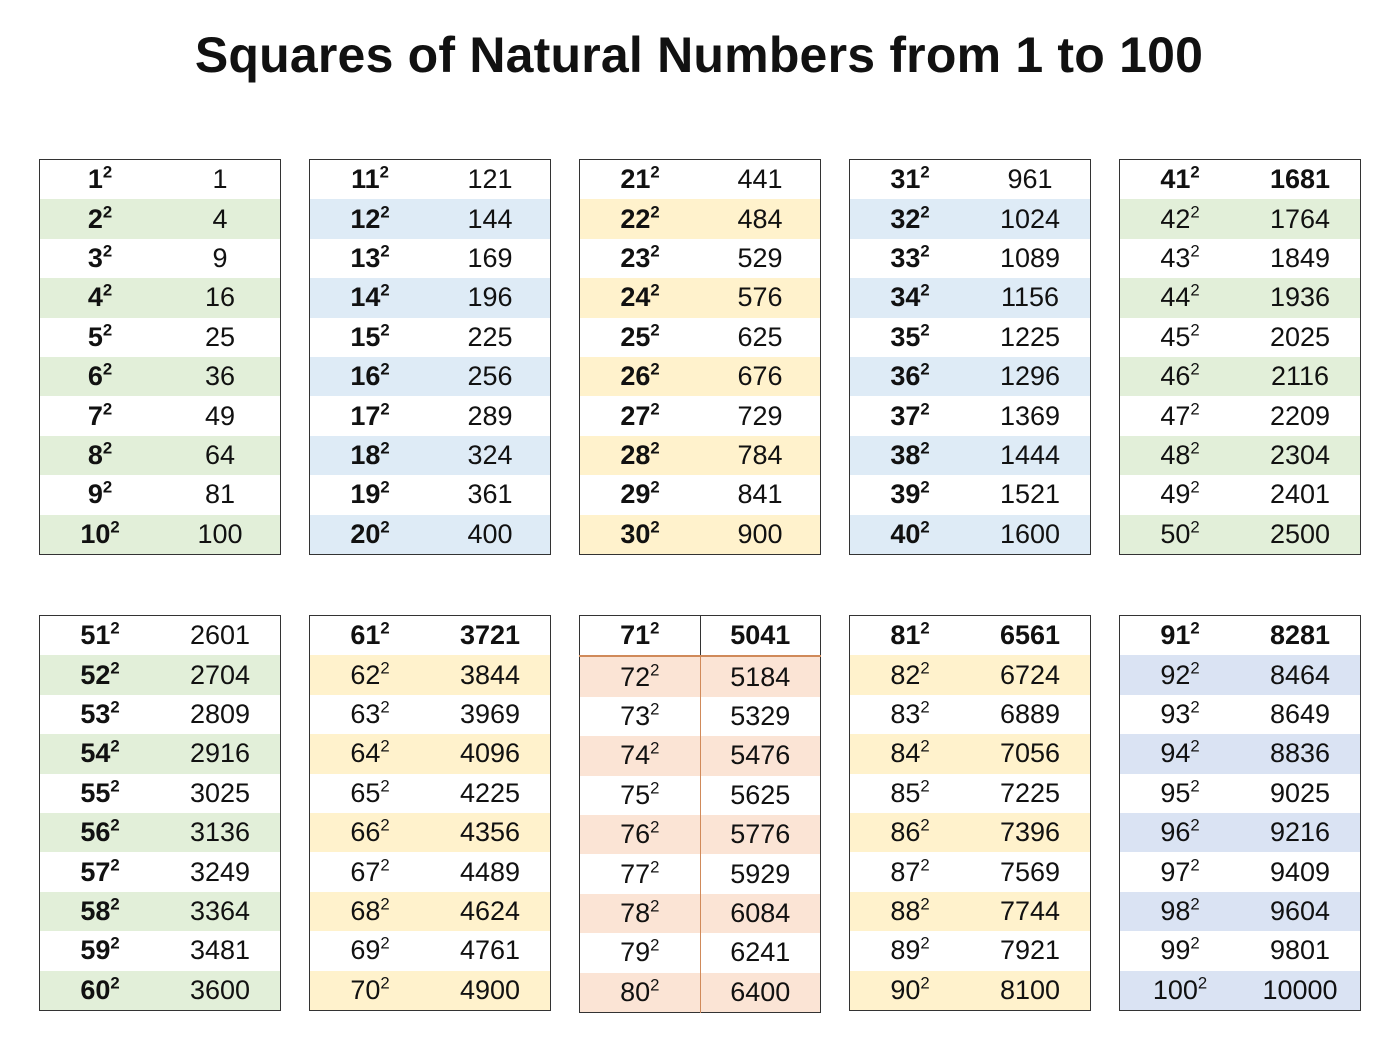 The width and height of the screenshot is (1398, 1046). I want to click on base-number: 47, so click(1175, 415).